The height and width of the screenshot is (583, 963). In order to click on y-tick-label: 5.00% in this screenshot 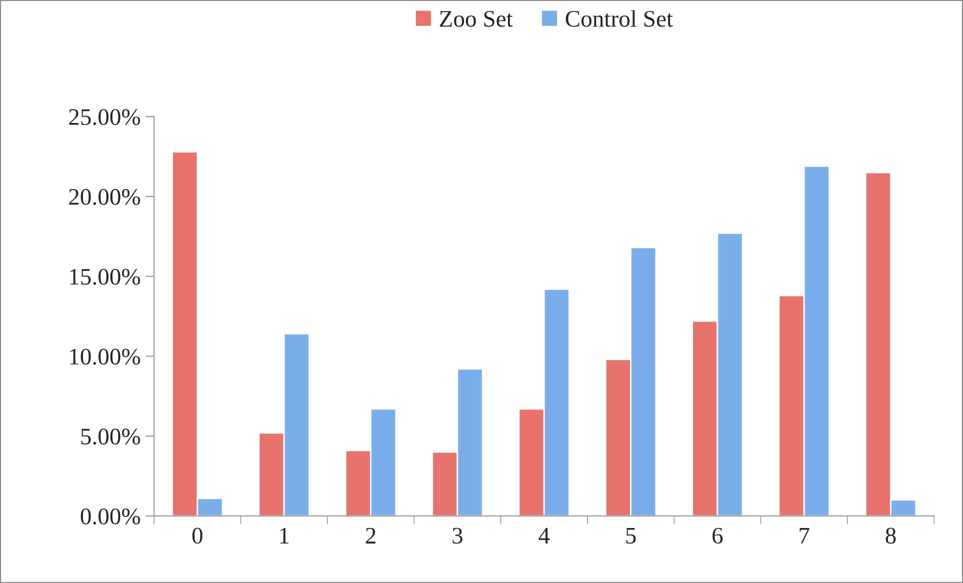, I will do `click(110, 436)`.